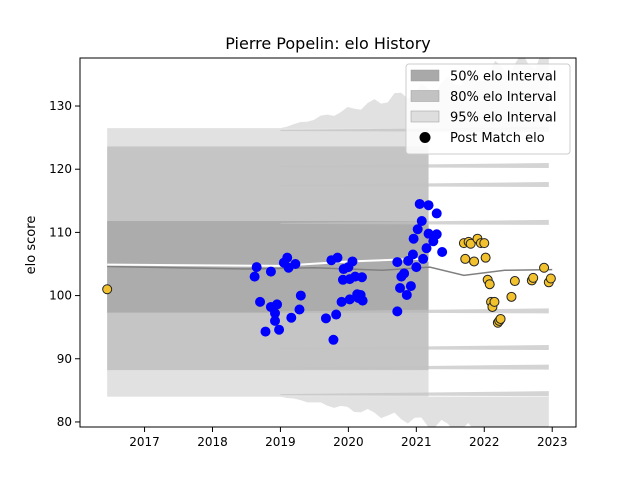  Describe the element at coordinates (328, 43) in the screenshot. I see `chart-title: Pierre Popelin: elo History` at that location.